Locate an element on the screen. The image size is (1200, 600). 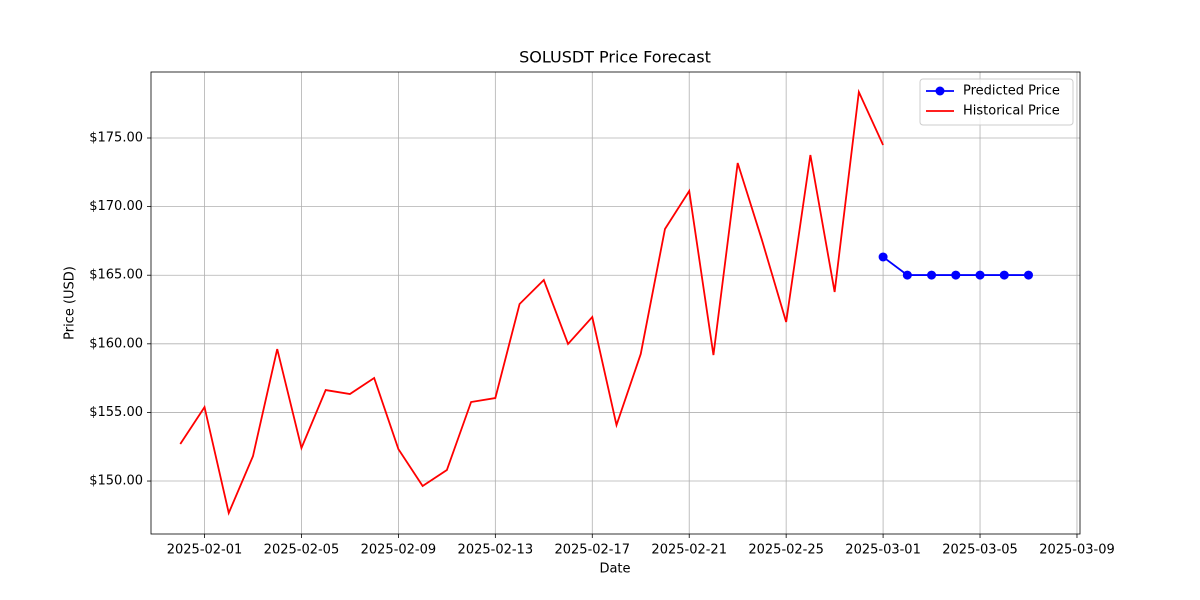
y-tick-label: $160.00 is located at coordinates (116, 343).